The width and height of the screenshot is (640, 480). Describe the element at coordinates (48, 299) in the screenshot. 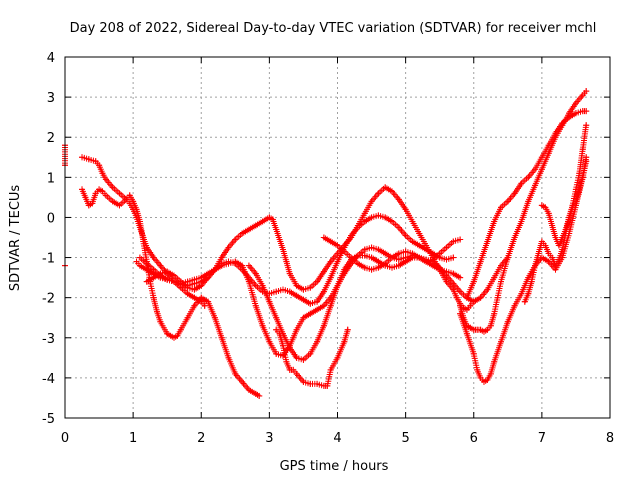

I see `y-tick-label: -2` at that location.